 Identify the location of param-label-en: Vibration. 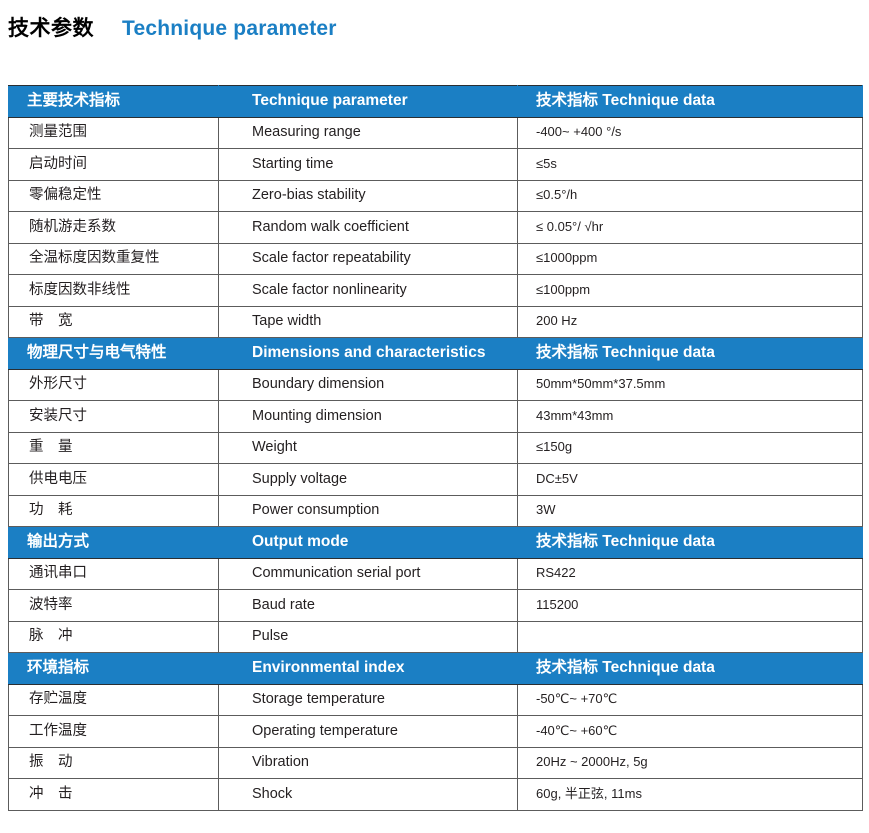
(368, 762).